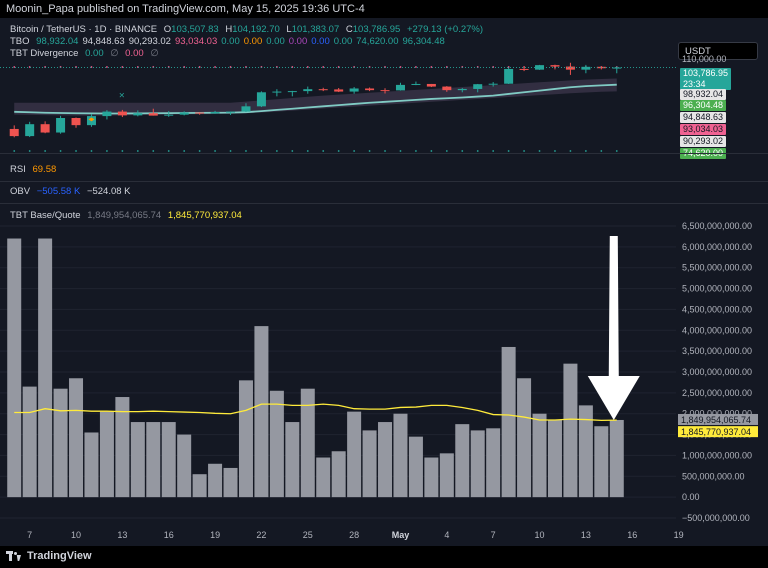 Image resolution: width=768 pixels, height=568 pixels. I want to click on tbo-value-1: 98,932.04, so click(57, 41).